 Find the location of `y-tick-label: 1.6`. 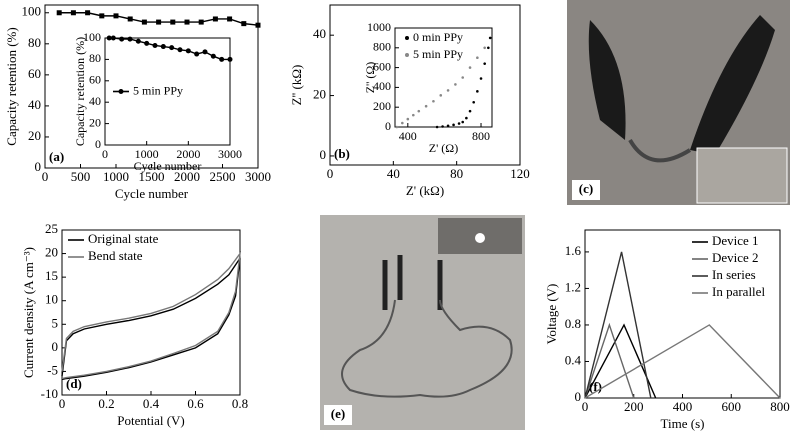

y-tick-label: 1.6 is located at coordinates (573, 250).